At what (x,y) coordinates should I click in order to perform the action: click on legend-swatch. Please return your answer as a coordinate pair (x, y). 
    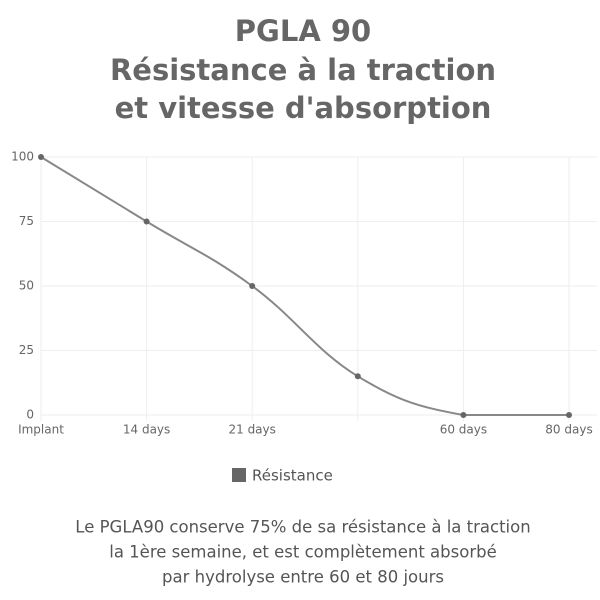
    Looking at the image, I should click on (239, 475).